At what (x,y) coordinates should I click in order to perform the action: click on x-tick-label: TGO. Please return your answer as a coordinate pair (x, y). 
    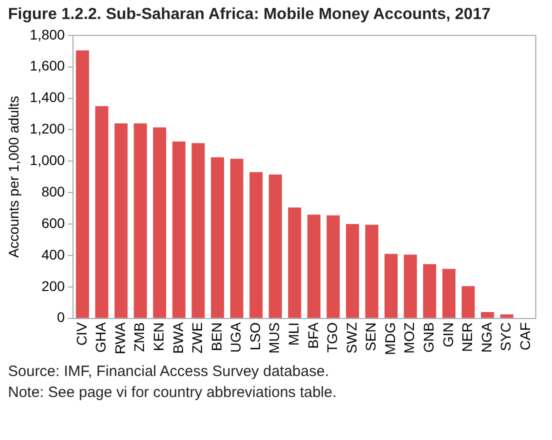
    Looking at the image, I should click on (332, 337).